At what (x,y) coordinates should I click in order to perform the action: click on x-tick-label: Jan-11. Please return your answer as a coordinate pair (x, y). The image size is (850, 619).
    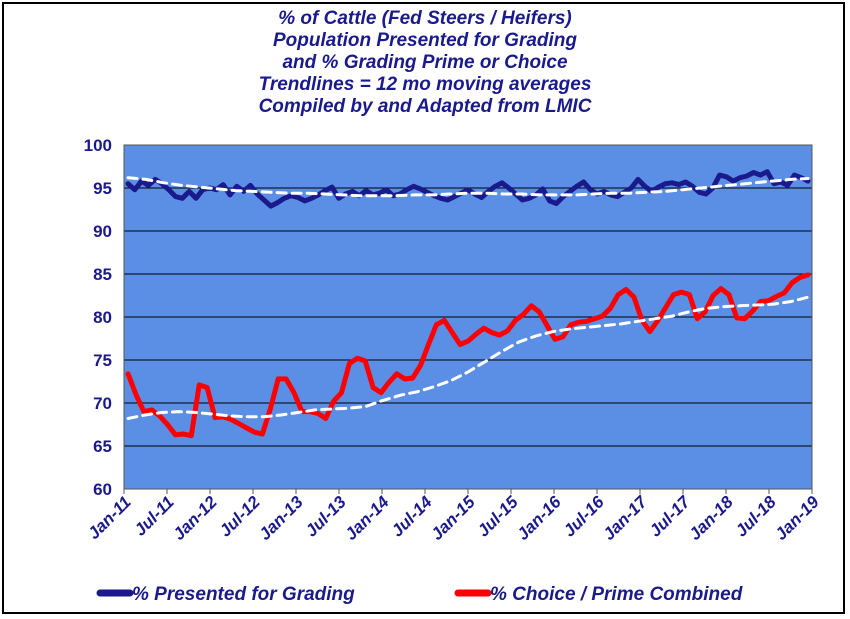
    Looking at the image, I should click on (109, 517).